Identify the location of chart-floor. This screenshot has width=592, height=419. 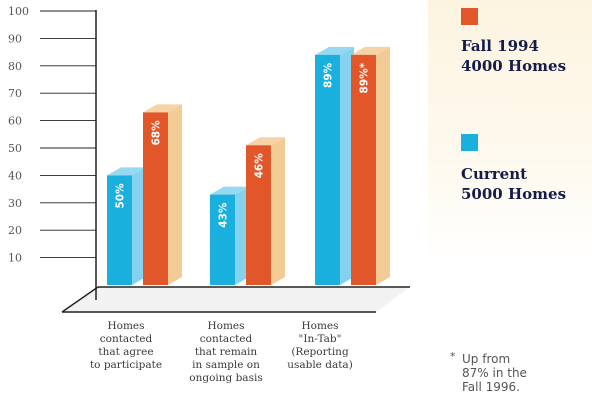
(236, 299).